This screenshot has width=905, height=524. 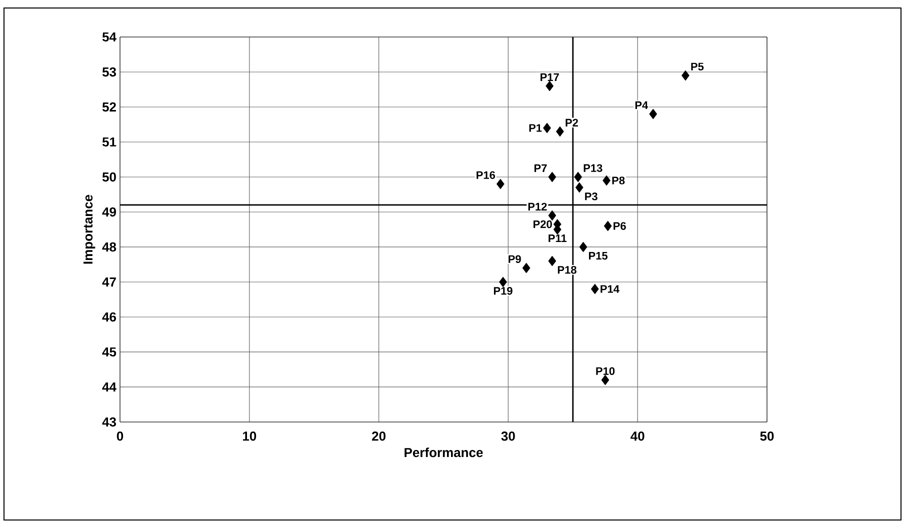 I want to click on y-tick-label: 52, so click(x=109, y=107).